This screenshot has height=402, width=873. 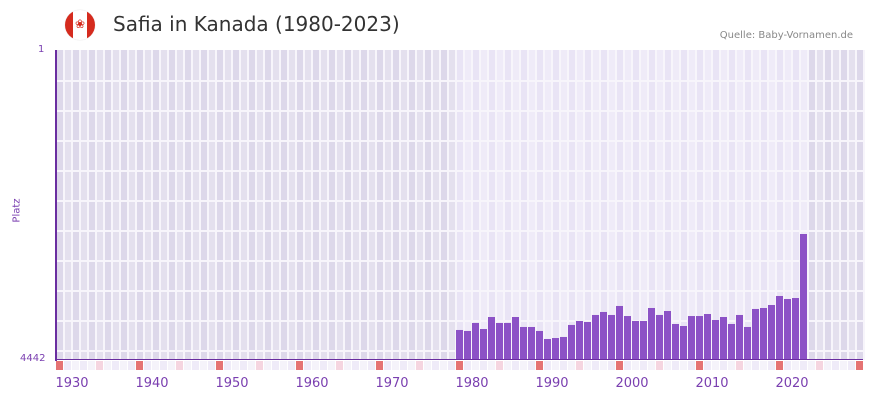 What do you see at coordinates (56, 205) in the screenshot?
I see `y-axis-line` at bounding box center [56, 205].